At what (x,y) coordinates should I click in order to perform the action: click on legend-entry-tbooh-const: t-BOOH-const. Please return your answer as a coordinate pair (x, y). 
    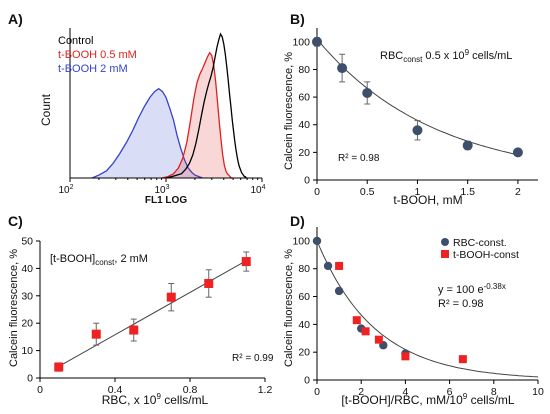
    Looking at the image, I should click on (486, 255).